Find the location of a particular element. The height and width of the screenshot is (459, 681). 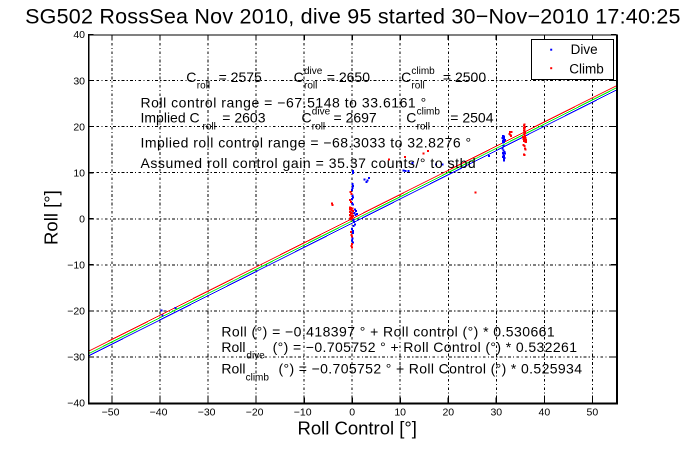

svg-text: = 2575 is located at coordinates (240, 77).